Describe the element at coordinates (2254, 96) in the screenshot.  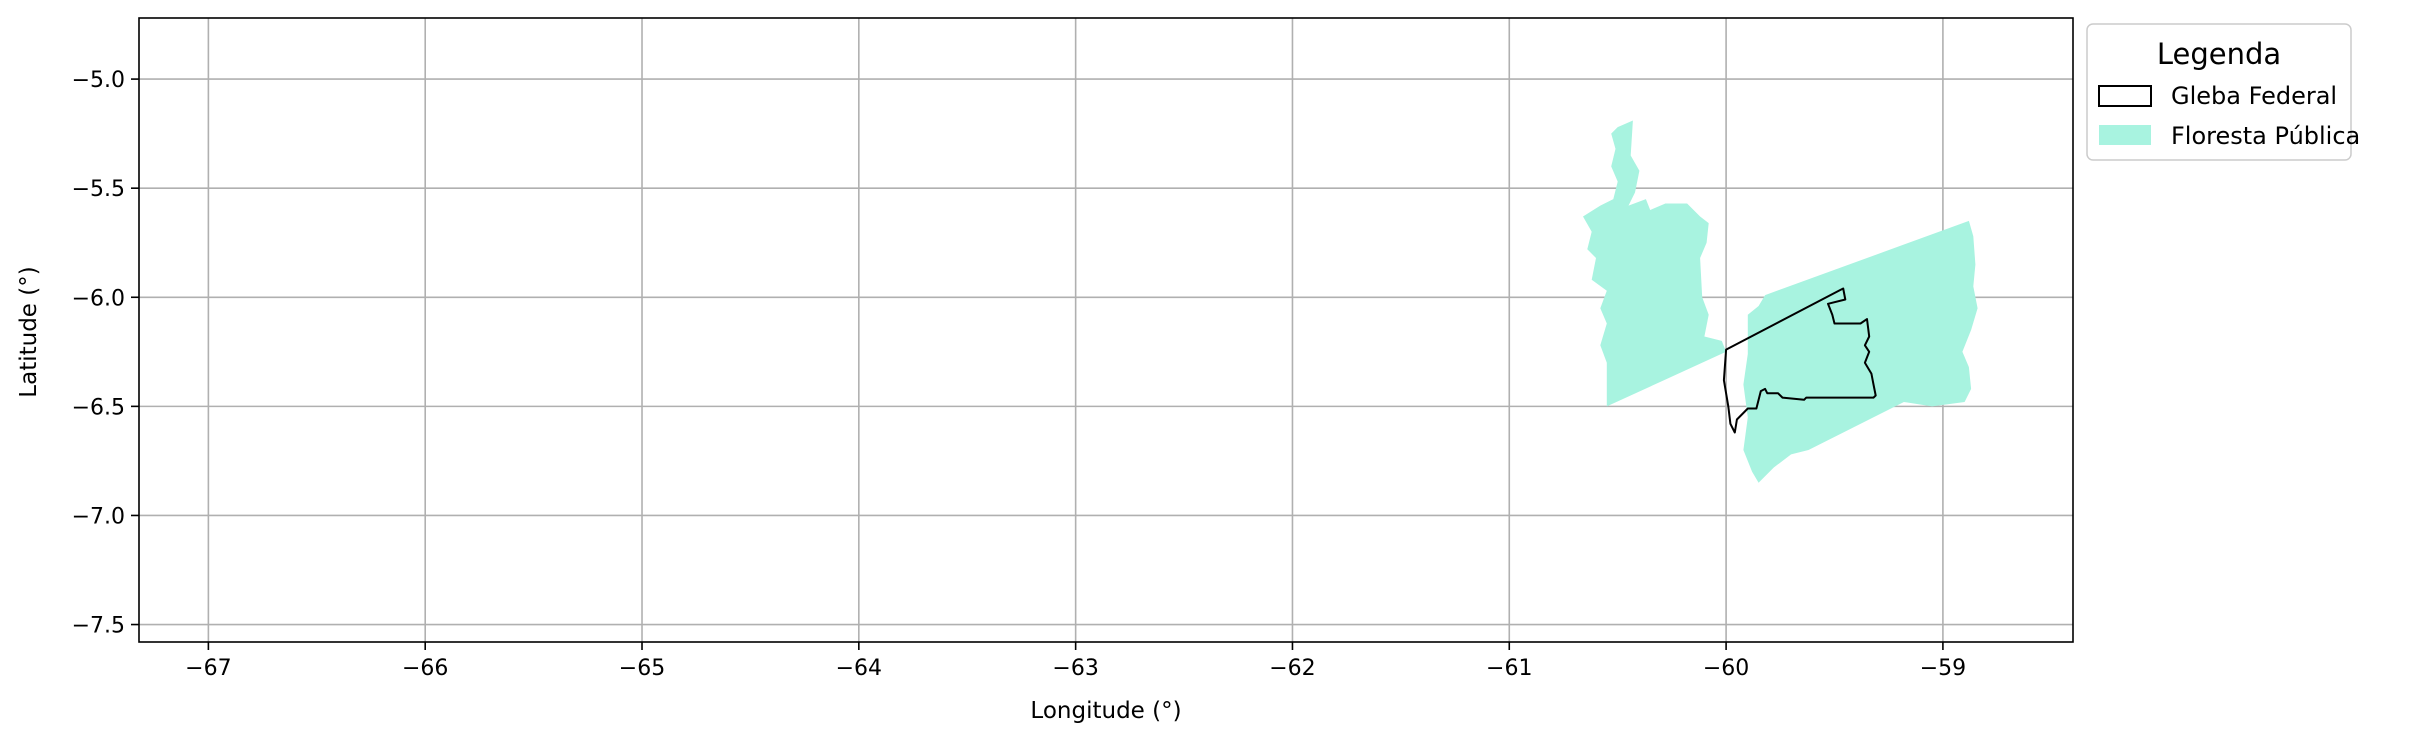
I see `legend-label-gleba-federal: Gleba Federal` at that location.